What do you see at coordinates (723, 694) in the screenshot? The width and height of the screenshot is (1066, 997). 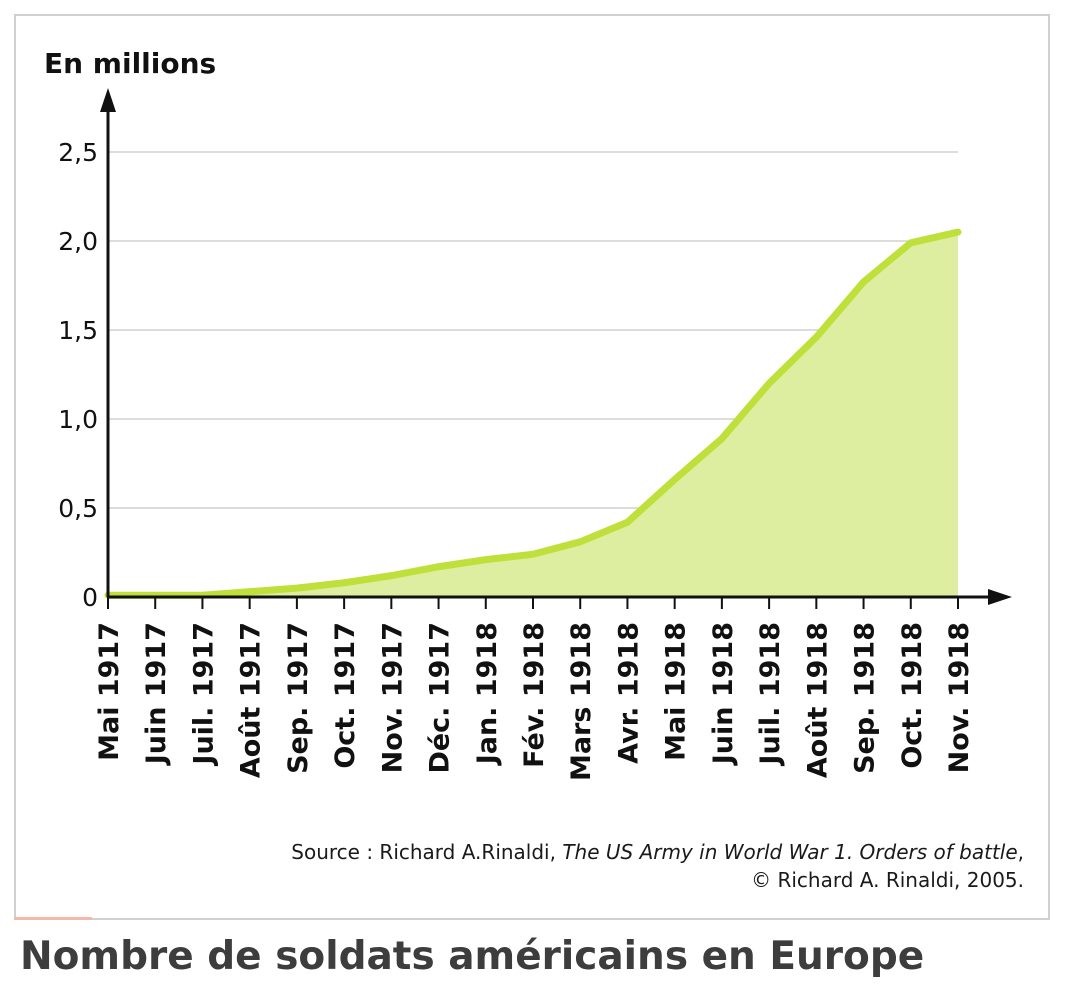 I see `x-tick-label: Juin 1918` at bounding box center [723, 694].